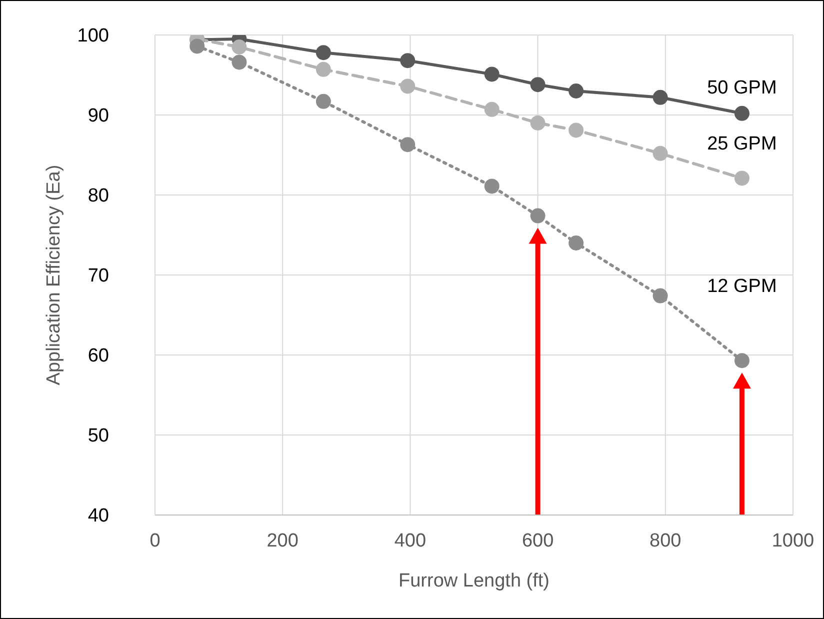  Describe the element at coordinates (98, 516) in the screenshot. I see `y-tick-label: 40` at that location.